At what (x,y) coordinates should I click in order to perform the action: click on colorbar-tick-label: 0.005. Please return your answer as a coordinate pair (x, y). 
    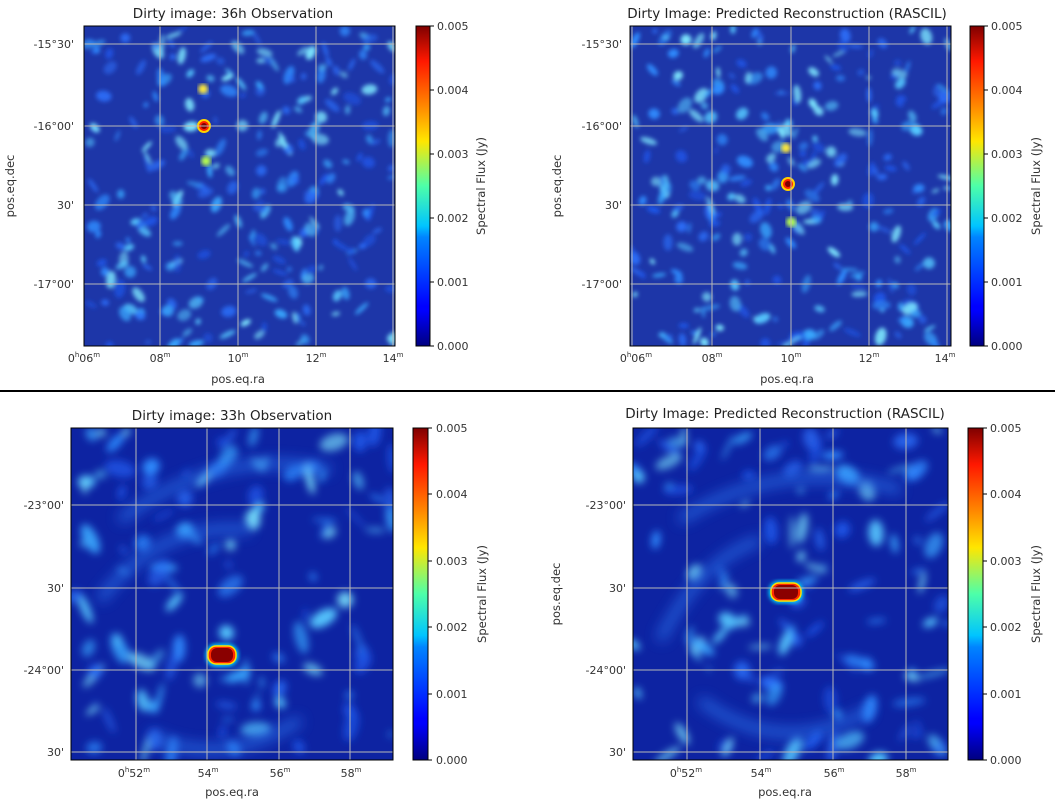
    Looking at the image, I should click on (453, 26).